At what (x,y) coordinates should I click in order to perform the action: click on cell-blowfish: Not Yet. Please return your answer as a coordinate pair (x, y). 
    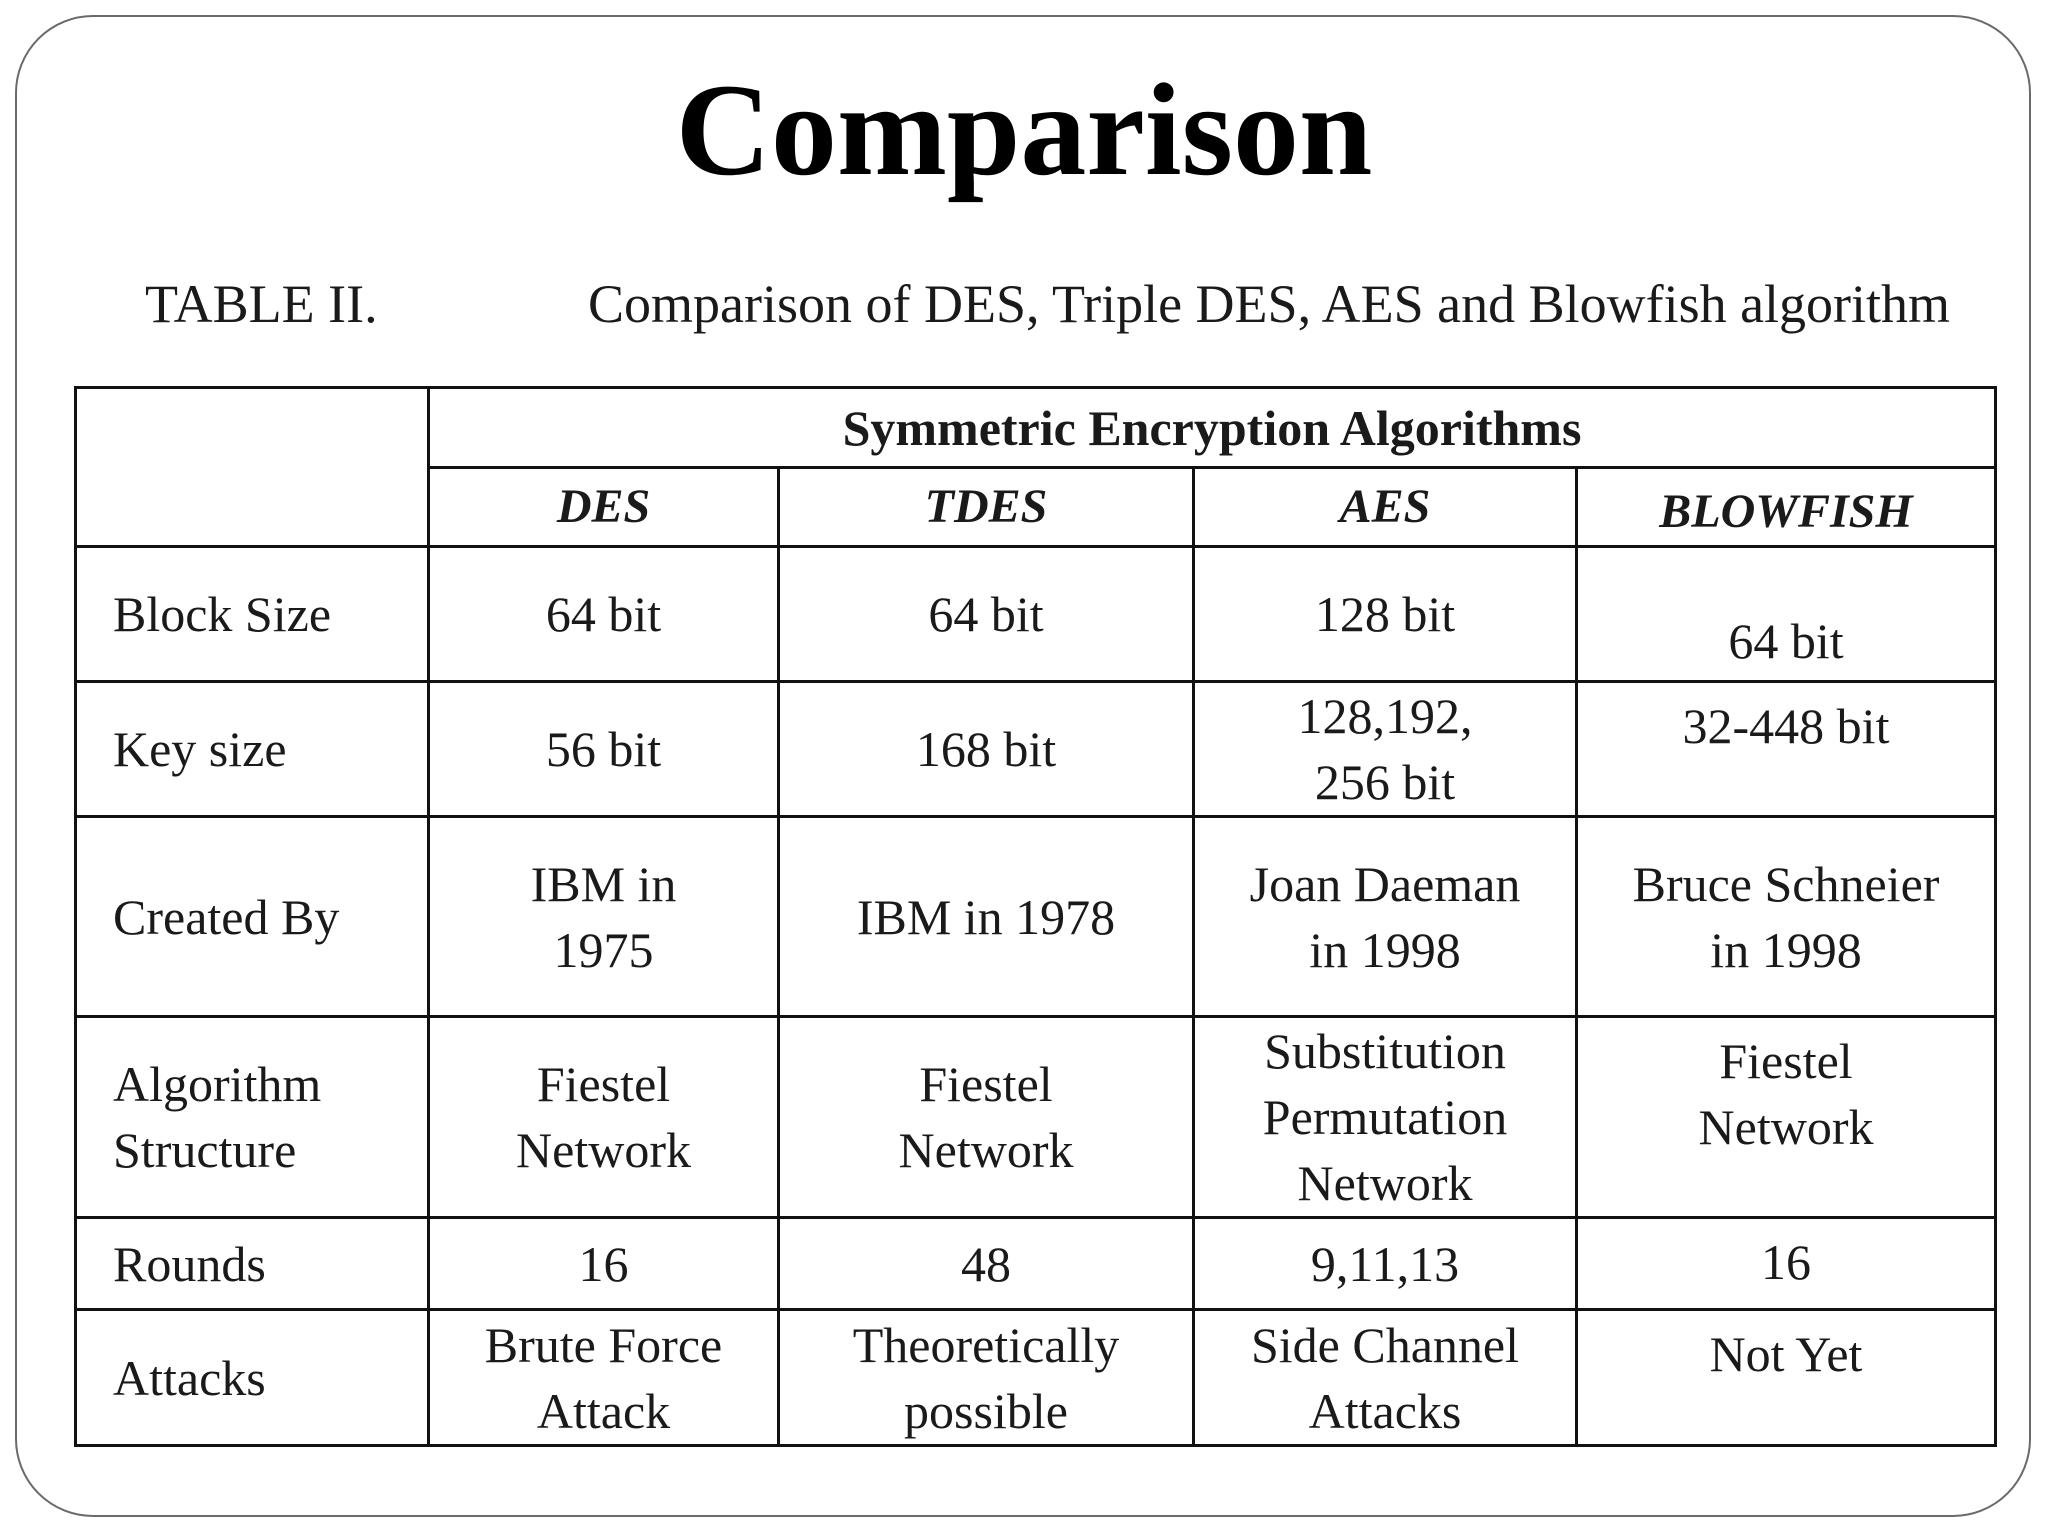
    Looking at the image, I should click on (1786, 1377).